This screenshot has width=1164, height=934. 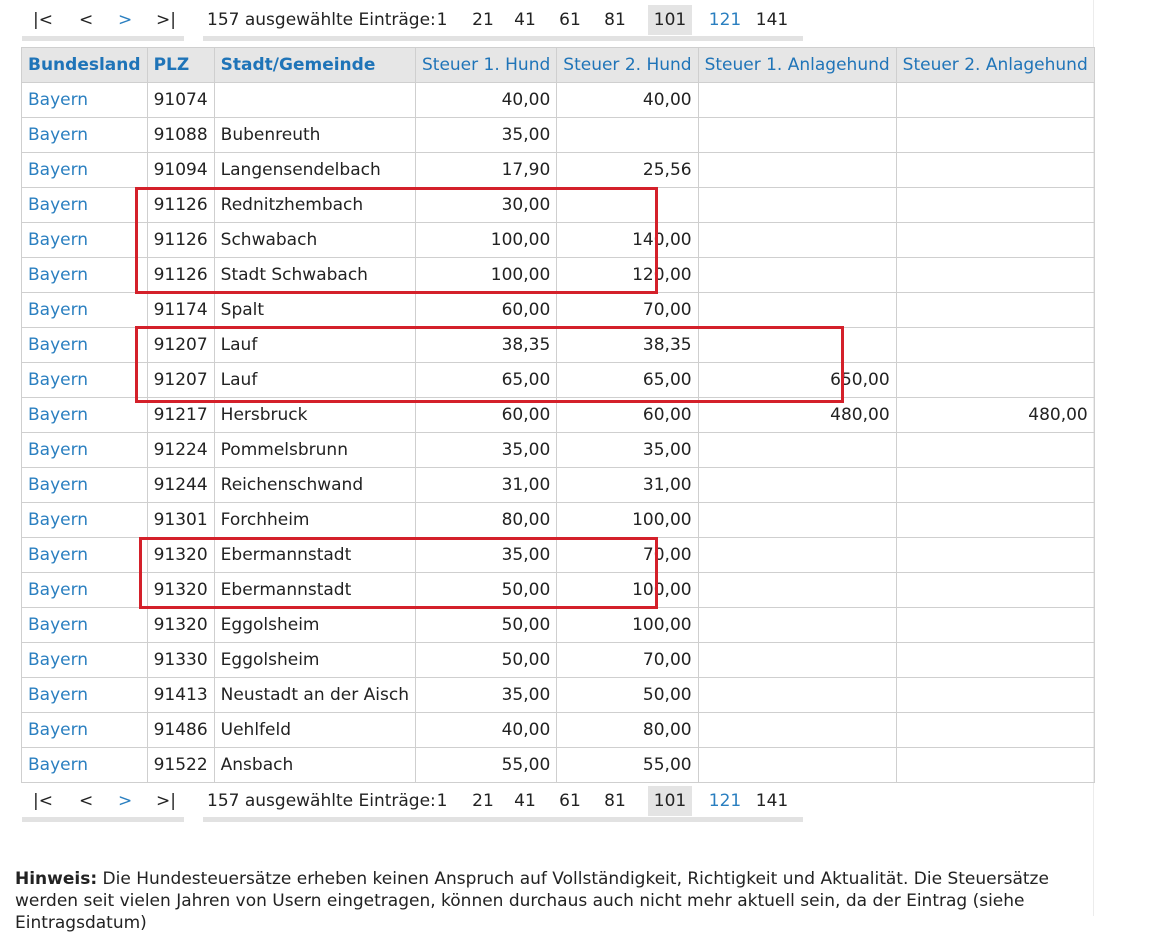 I want to click on table-row: Bayern 91207 Lauf 38,35 38,35, so click(x=558, y=345).